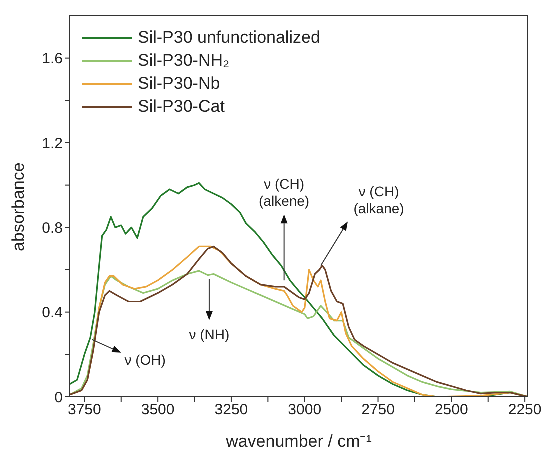 This screenshot has width=557, height=461. Describe the element at coordinates (18, 207) in the screenshot. I see `y-axis-title: absorbance` at that location.